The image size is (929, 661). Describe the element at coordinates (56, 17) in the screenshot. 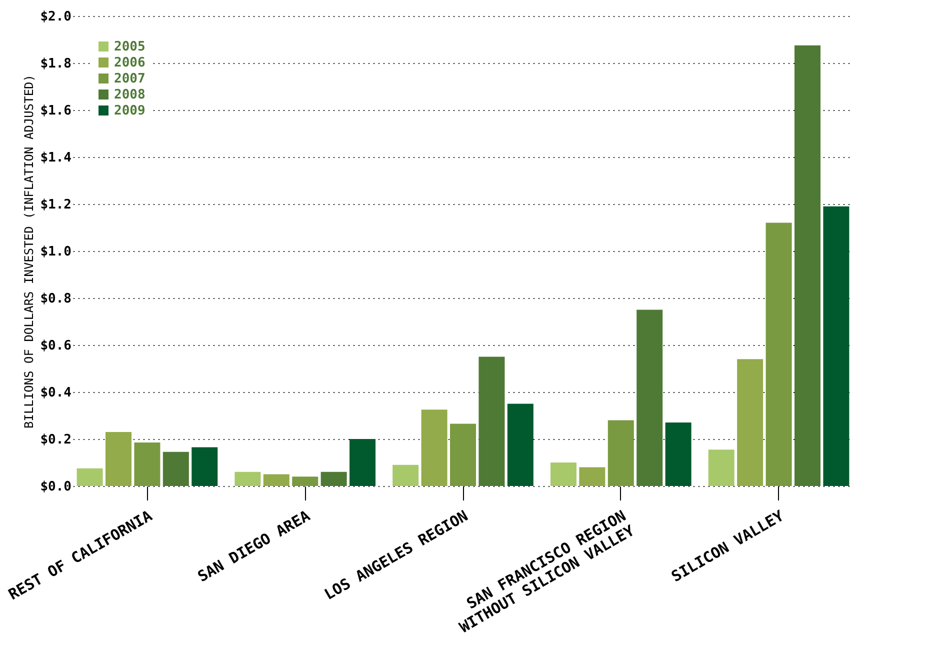

I see `y-tick-label: $2.0` at that location.